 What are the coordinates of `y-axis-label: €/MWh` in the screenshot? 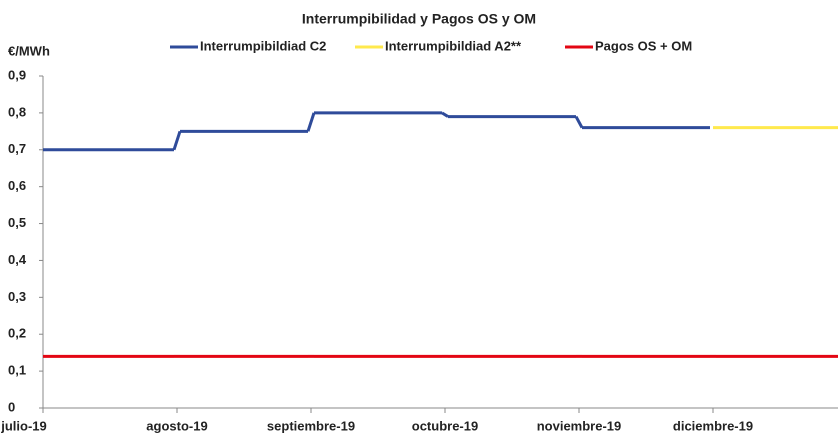 It's located at (29, 50).